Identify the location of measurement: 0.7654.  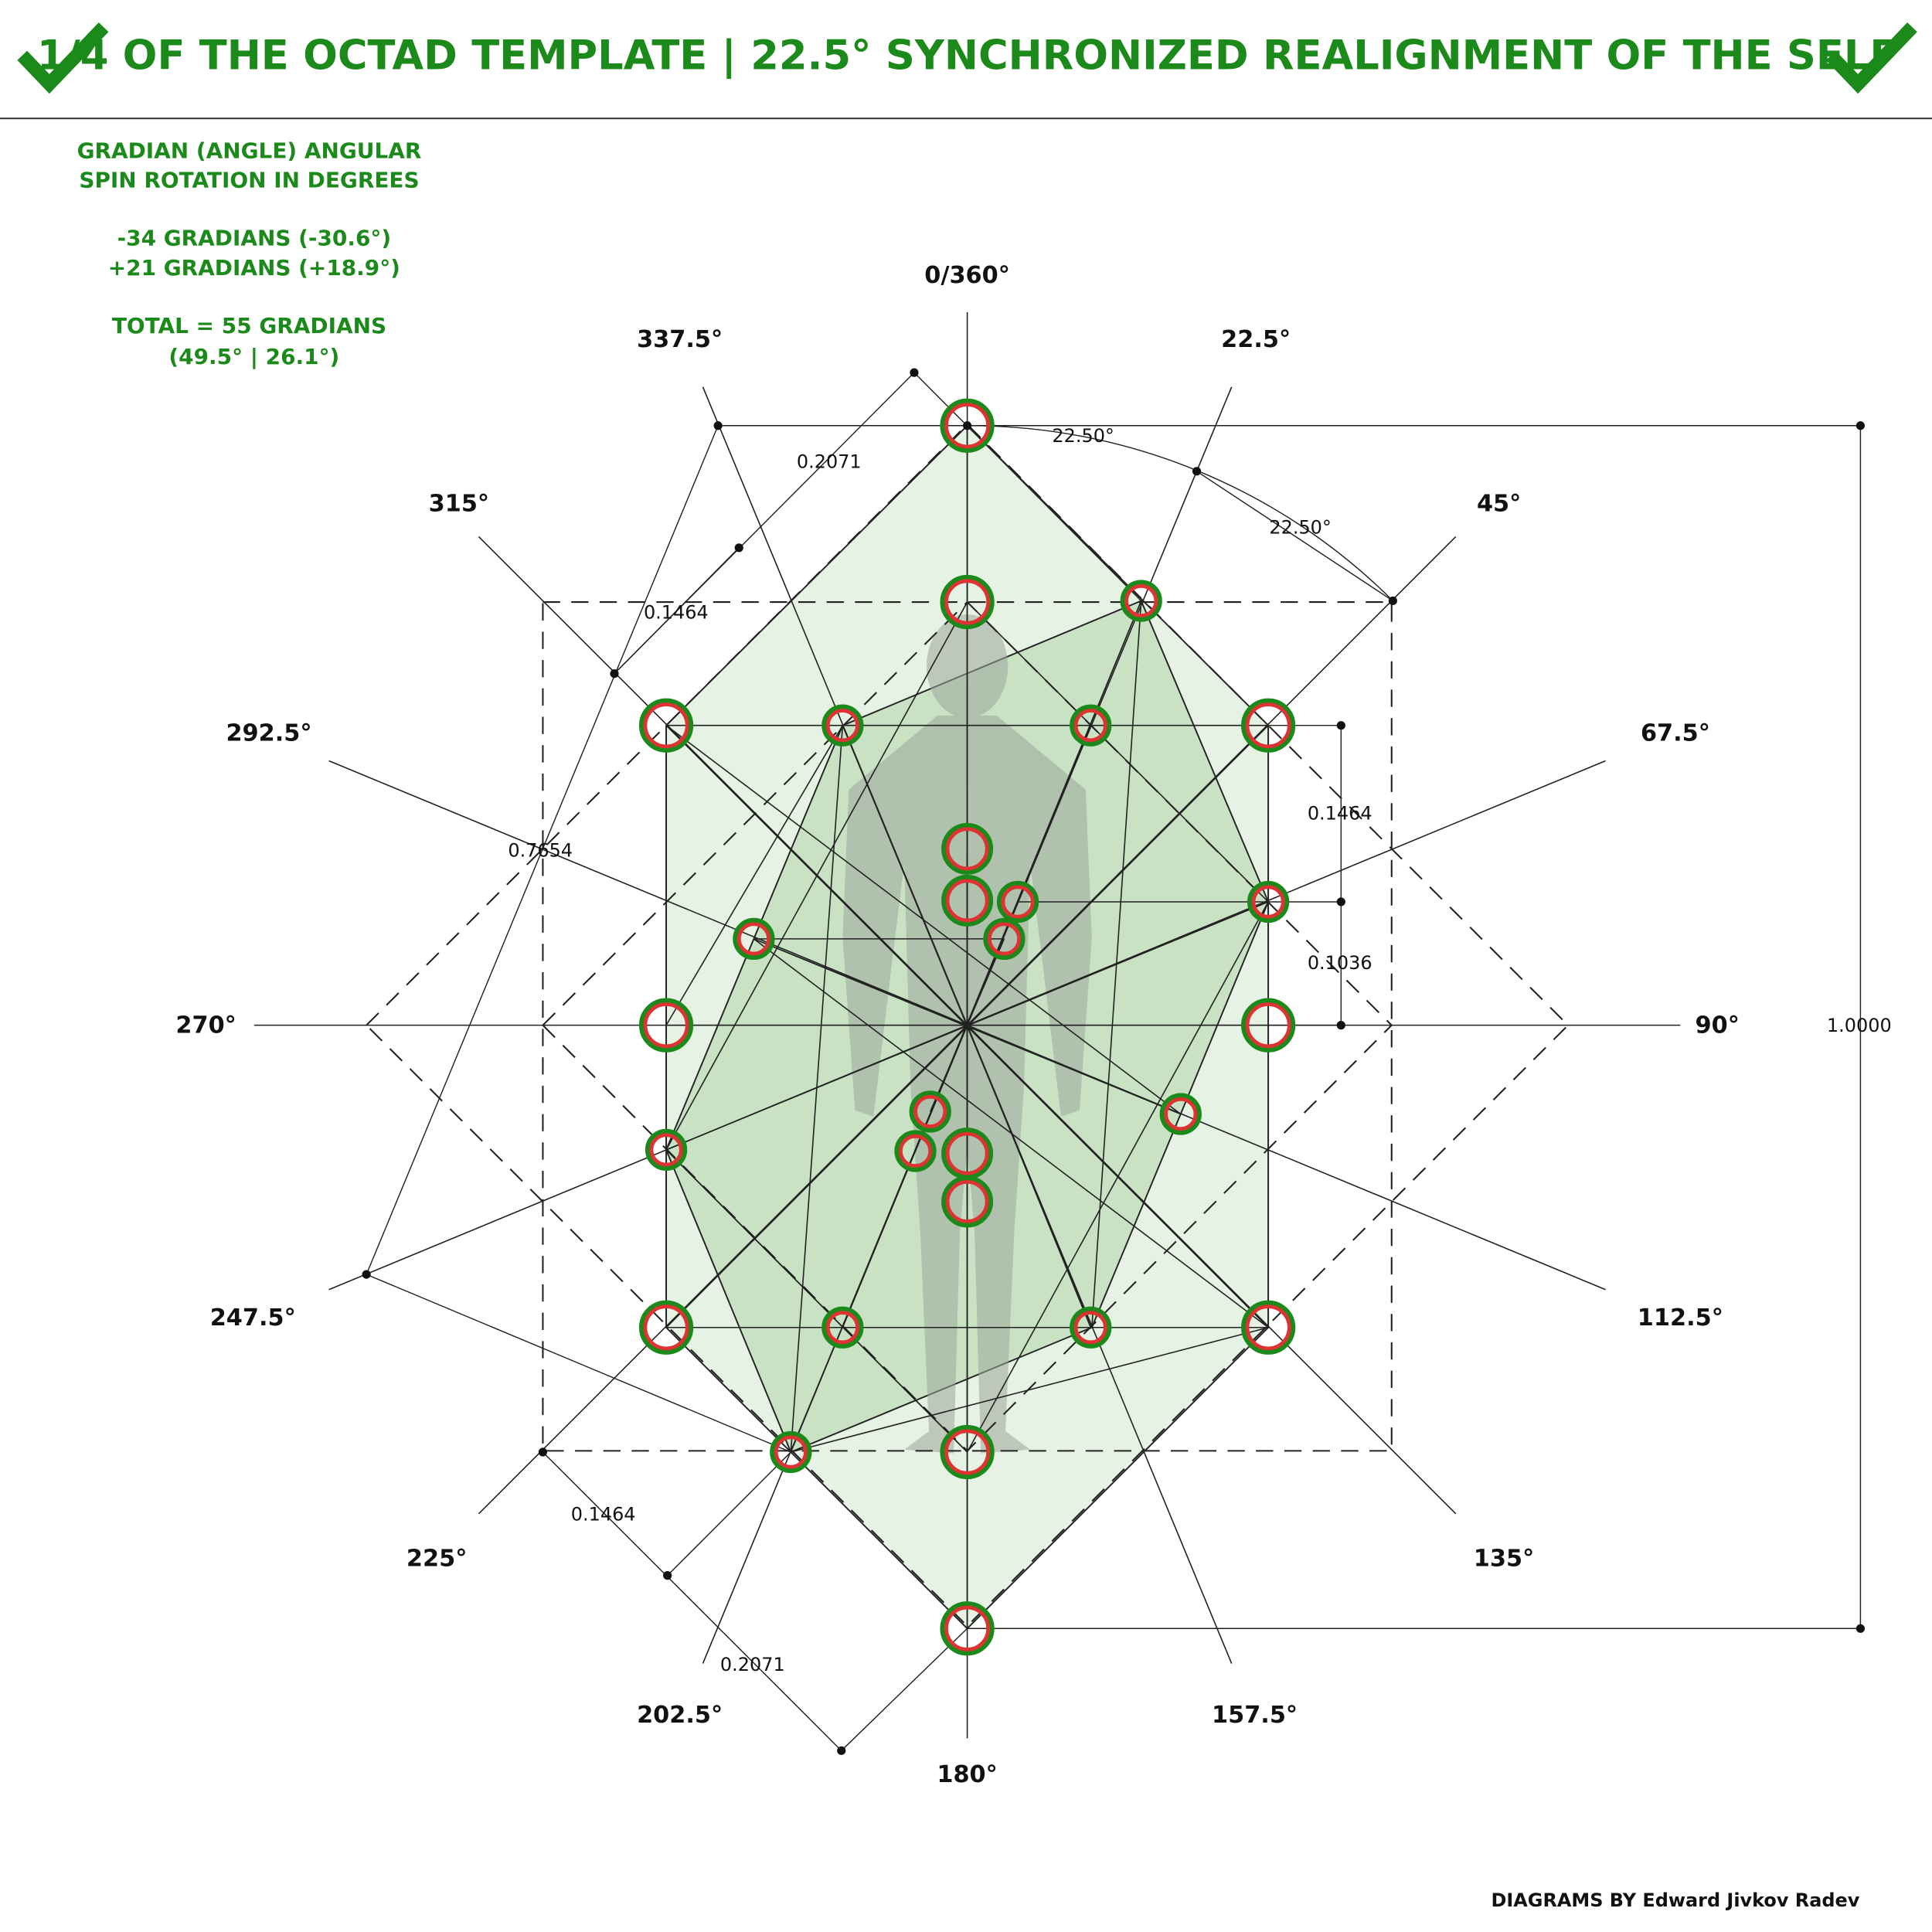
(540, 851).